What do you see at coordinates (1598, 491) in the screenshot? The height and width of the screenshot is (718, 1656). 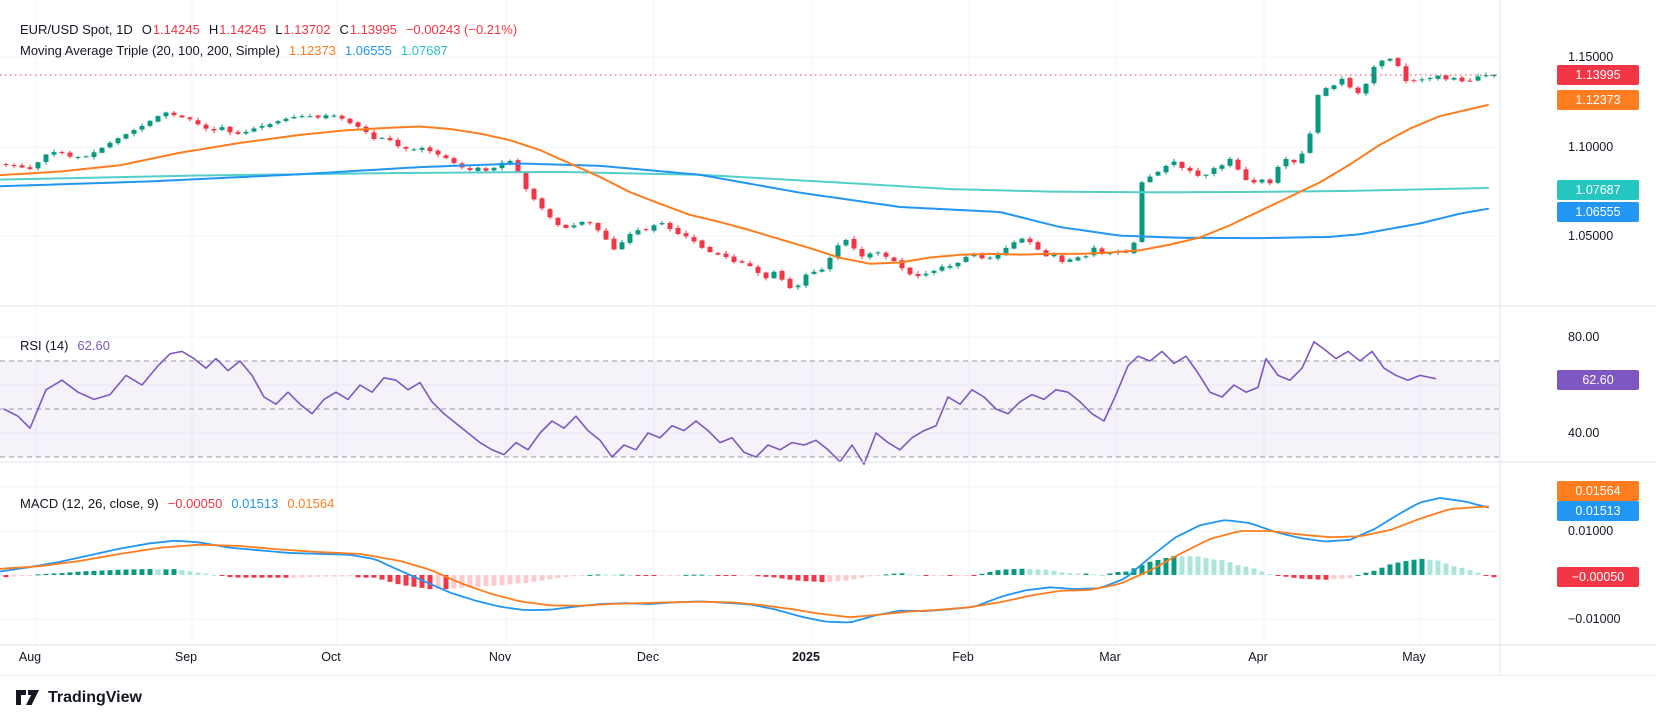 I see `axis-price-badge: 0.01564` at bounding box center [1598, 491].